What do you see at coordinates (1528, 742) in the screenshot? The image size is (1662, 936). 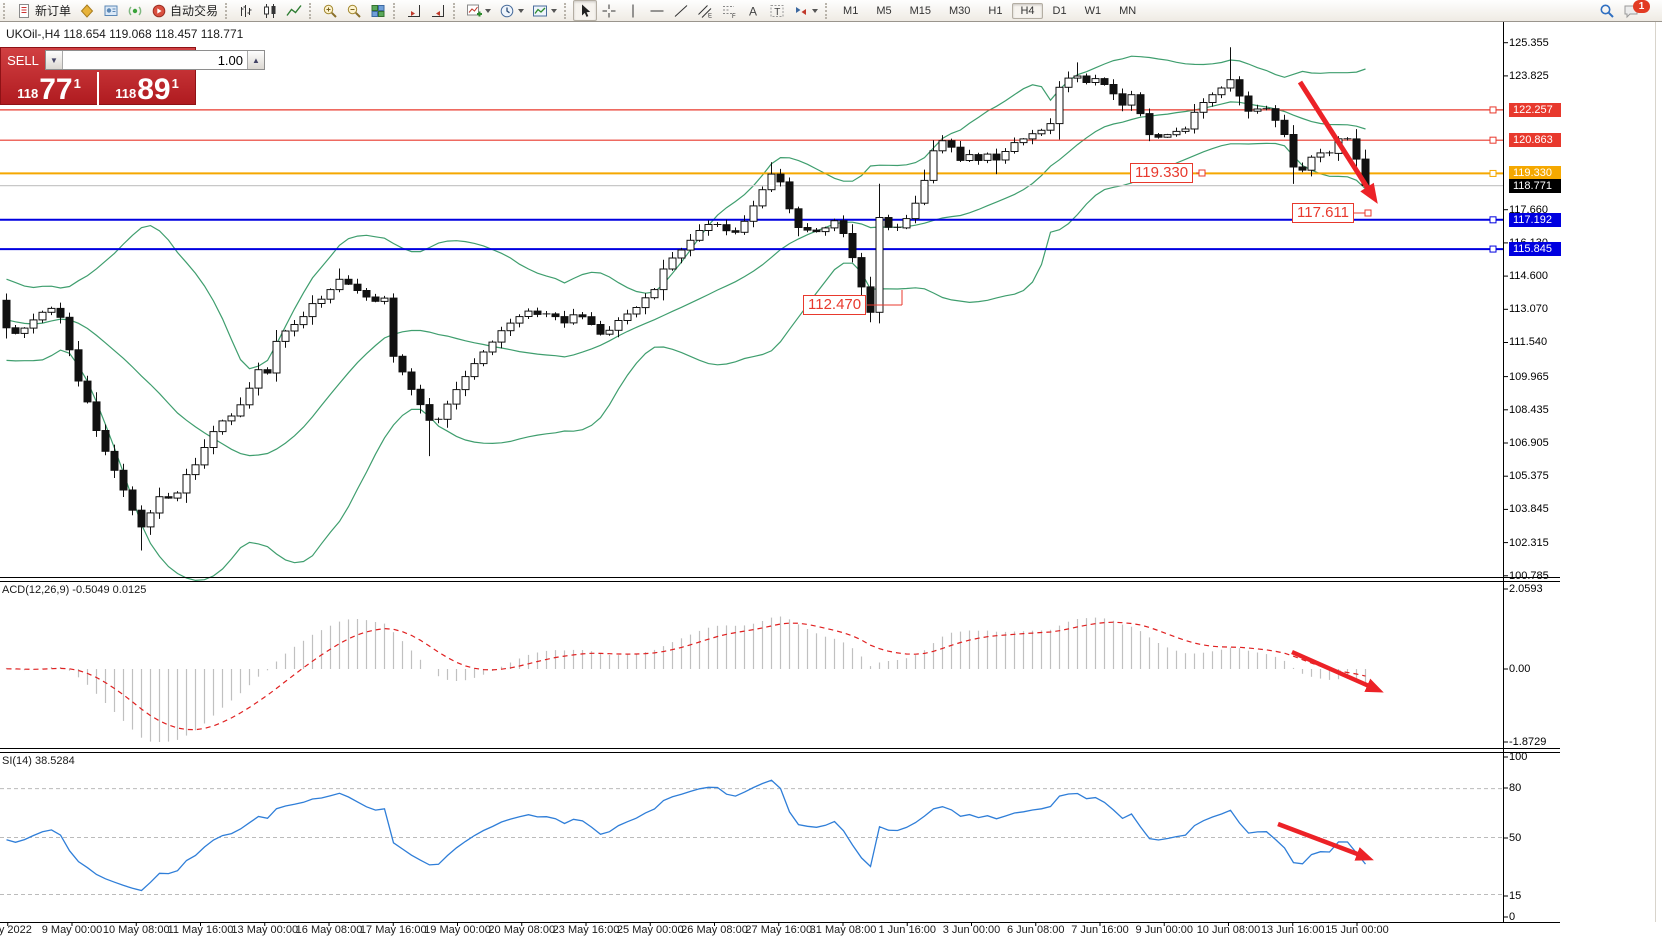 I see `macd-axis-label: -1.8729` at bounding box center [1528, 742].